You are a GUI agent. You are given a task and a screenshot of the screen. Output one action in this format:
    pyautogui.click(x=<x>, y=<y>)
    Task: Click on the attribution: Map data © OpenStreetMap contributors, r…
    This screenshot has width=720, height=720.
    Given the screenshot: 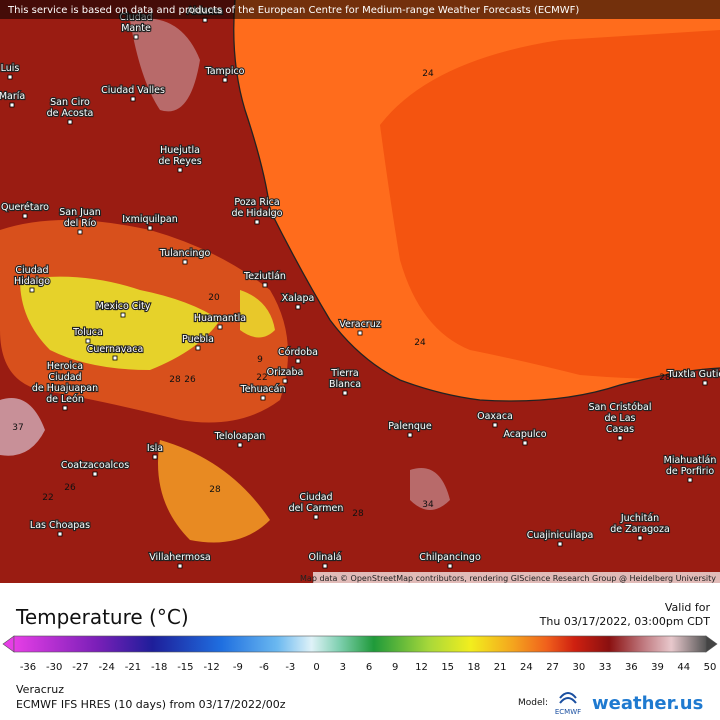 What is the action you would take?
    pyautogui.click(x=508, y=578)
    